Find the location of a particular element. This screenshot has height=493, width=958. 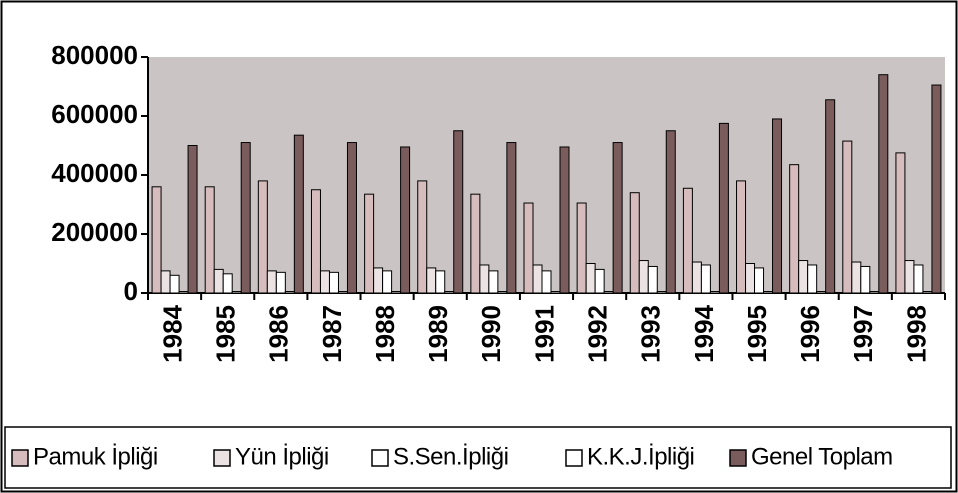

x-tick-label: 1992 is located at coordinates (598, 334).